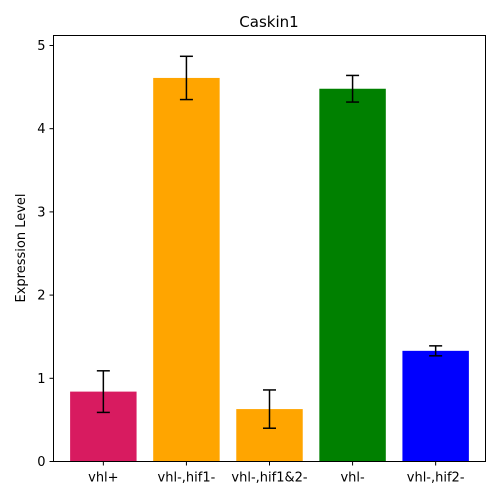 This screenshot has height=500, width=500. Describe the element at coordinates (21, 247) in the screenshot. I see `y-axis-label: Expression Level` at that location.